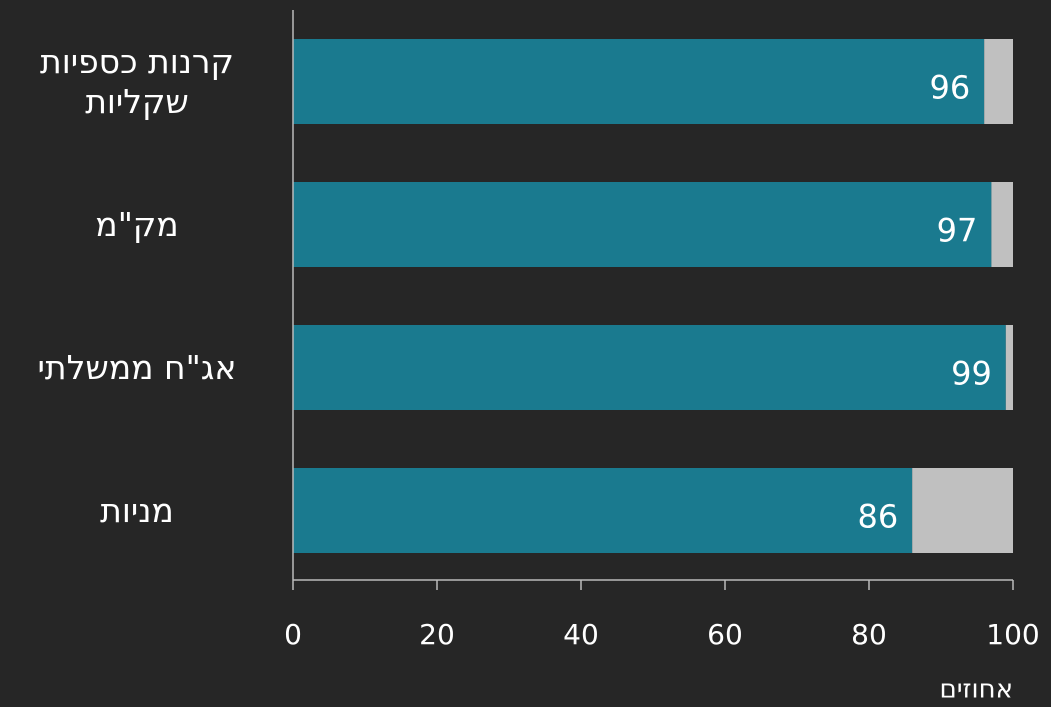  Describe the element at coordinates (293, 634) in the screenshot. I see `x-tick-label: 0` at that location.